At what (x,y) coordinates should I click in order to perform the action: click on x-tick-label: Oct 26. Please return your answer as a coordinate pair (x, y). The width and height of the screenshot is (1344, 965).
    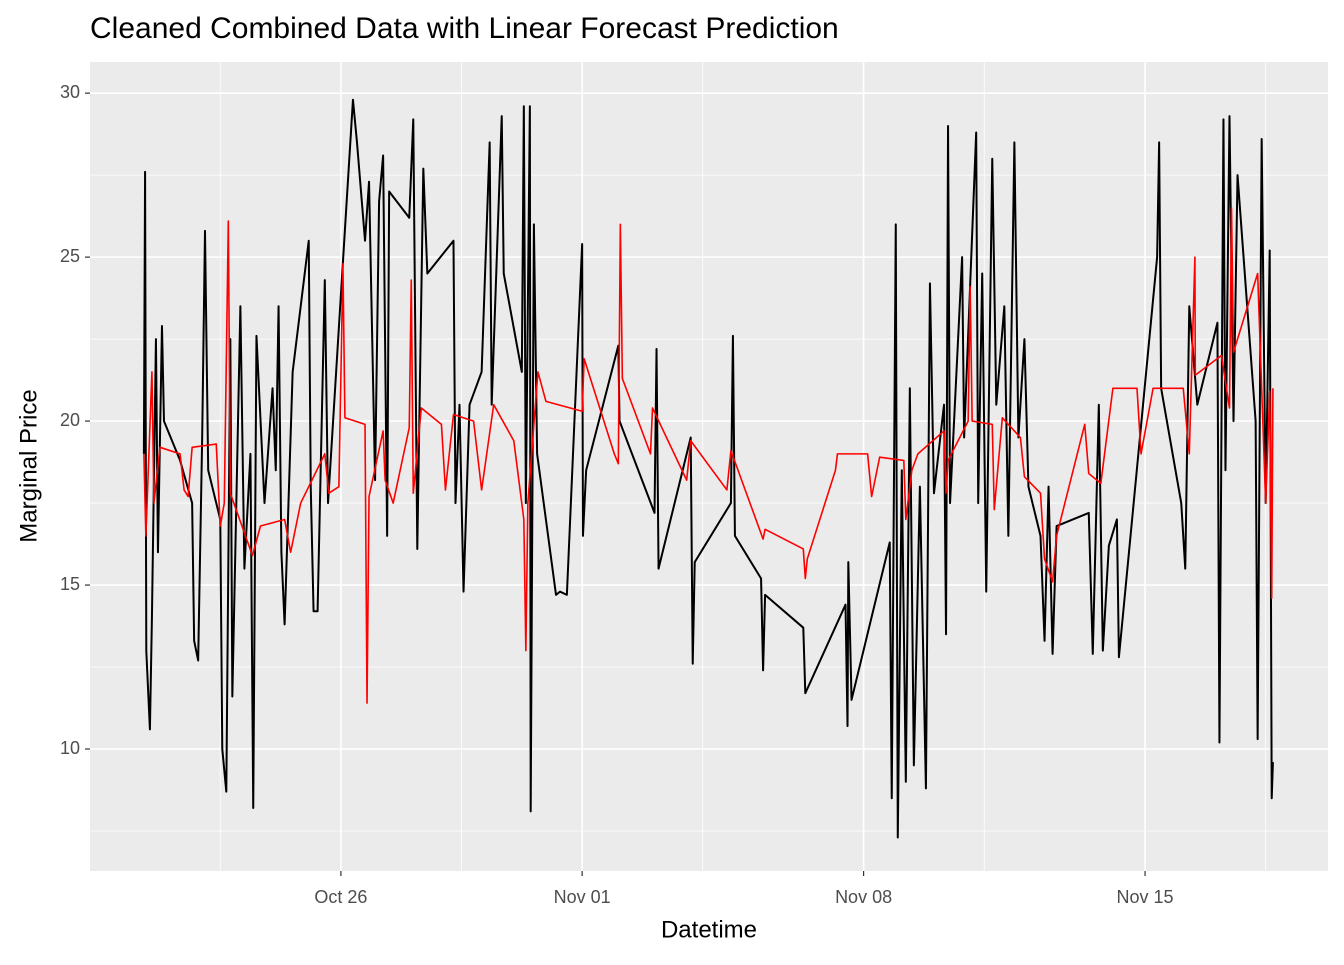
    Looking at the image, I should click on (340, 897).